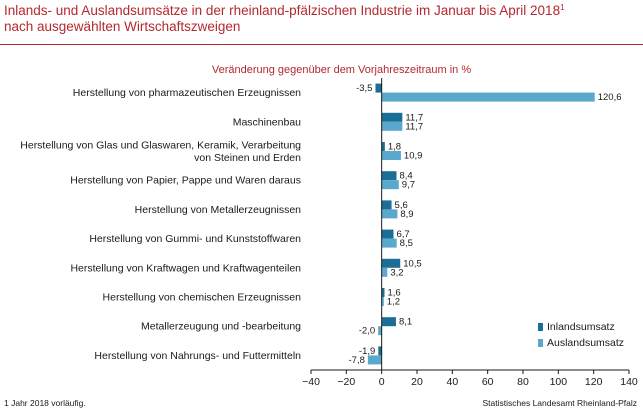 The width and height of the screenshot is (643, 412). What do you see at coordinates (311, 382) in the screenshot?
I see `x-tick-label: −40` at bounding box center [311, 382].